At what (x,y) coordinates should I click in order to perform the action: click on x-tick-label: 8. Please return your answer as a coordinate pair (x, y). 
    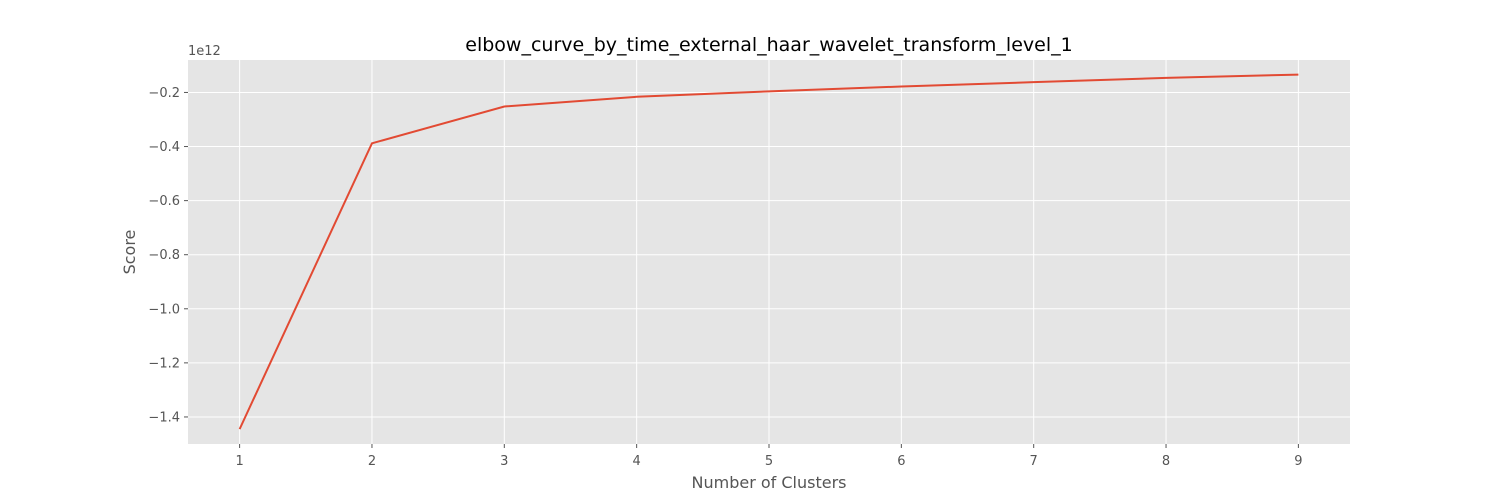
    Looking at the image, I should click on (1166, 461).